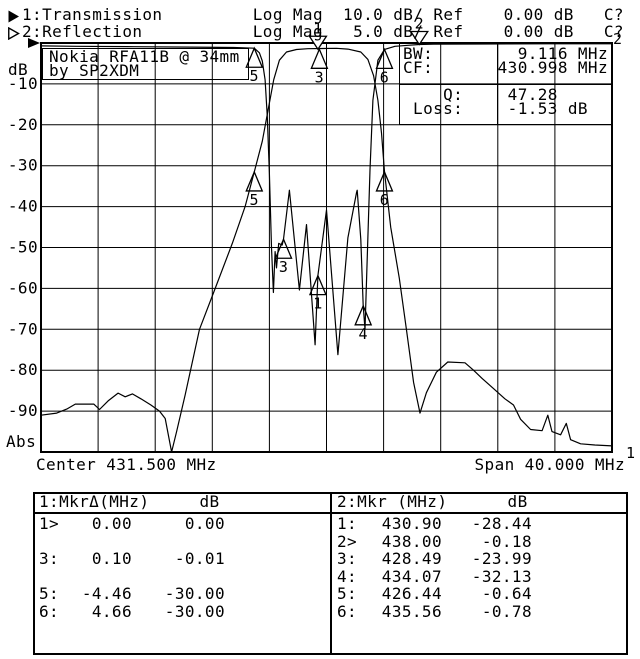 The image size is (640, 659). What do you see at coordinates (411, 576) in the screenshot?
I see `table2-freq: 434.07` at bounding box center [411, 576].